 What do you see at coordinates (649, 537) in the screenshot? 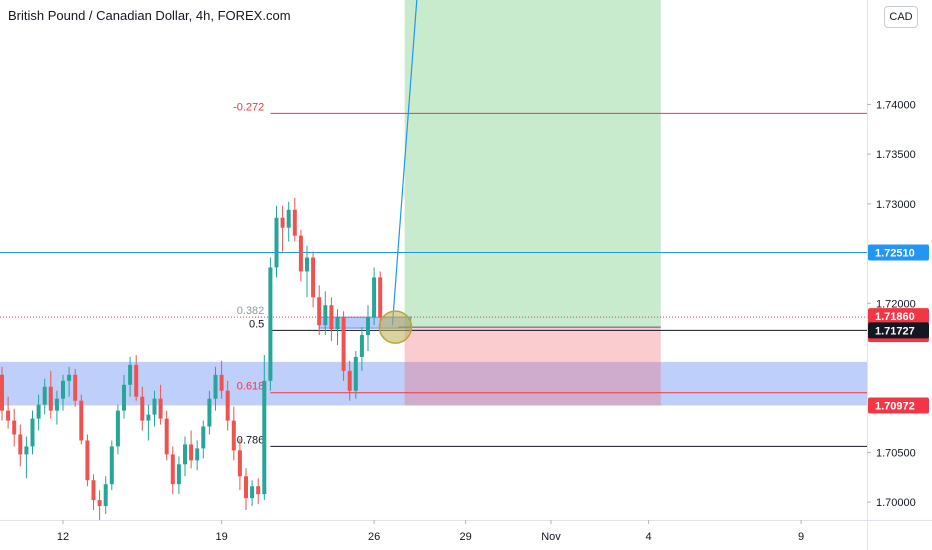
I see `x-tick-label: 4` at bounding box center [649, 537].